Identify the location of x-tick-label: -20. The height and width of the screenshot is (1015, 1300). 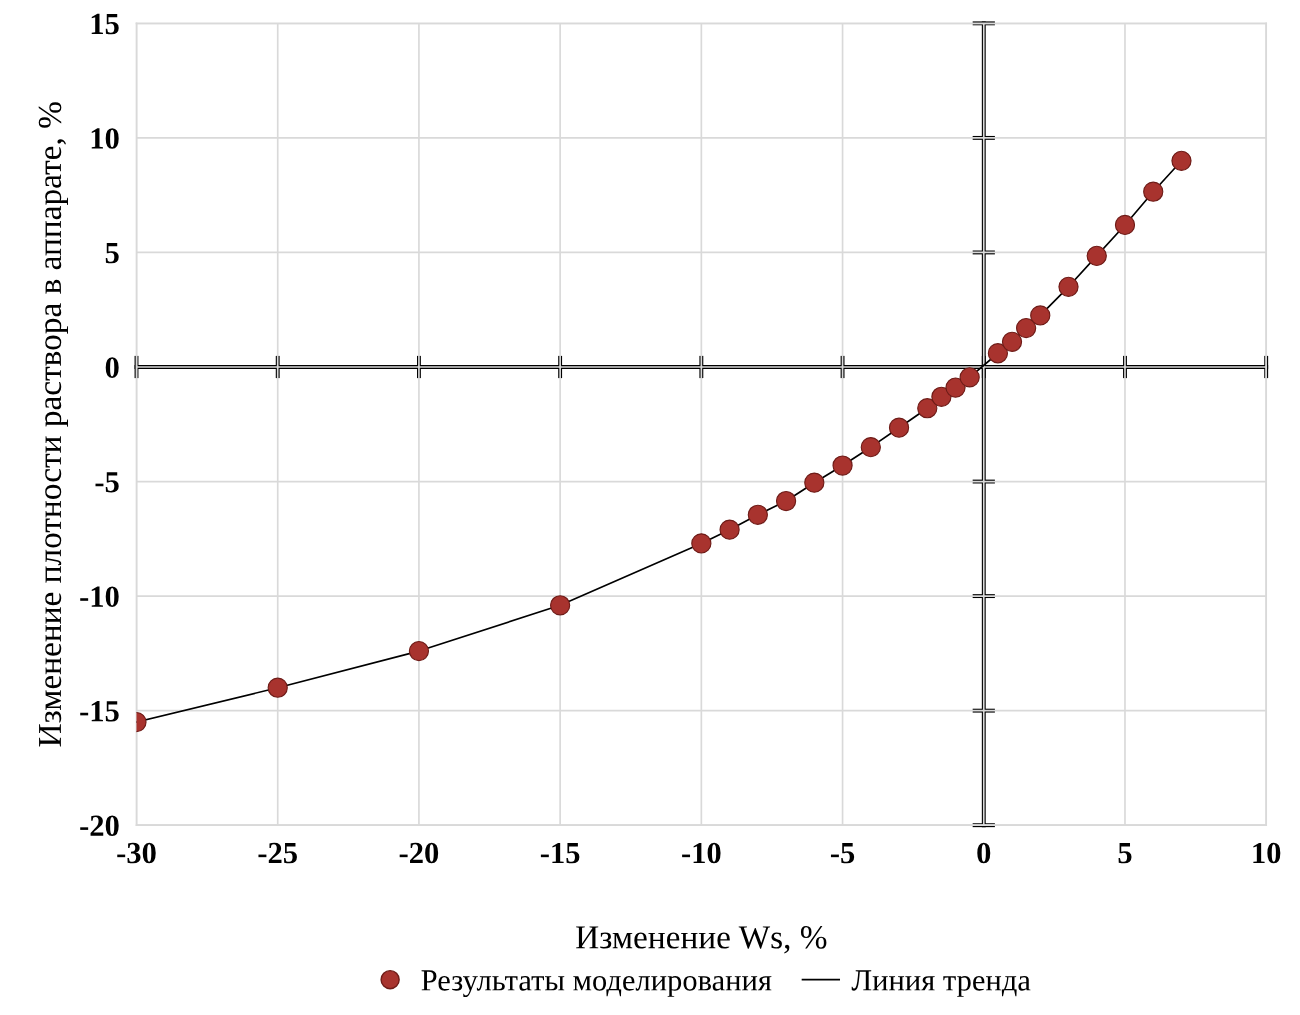
(419, 853).